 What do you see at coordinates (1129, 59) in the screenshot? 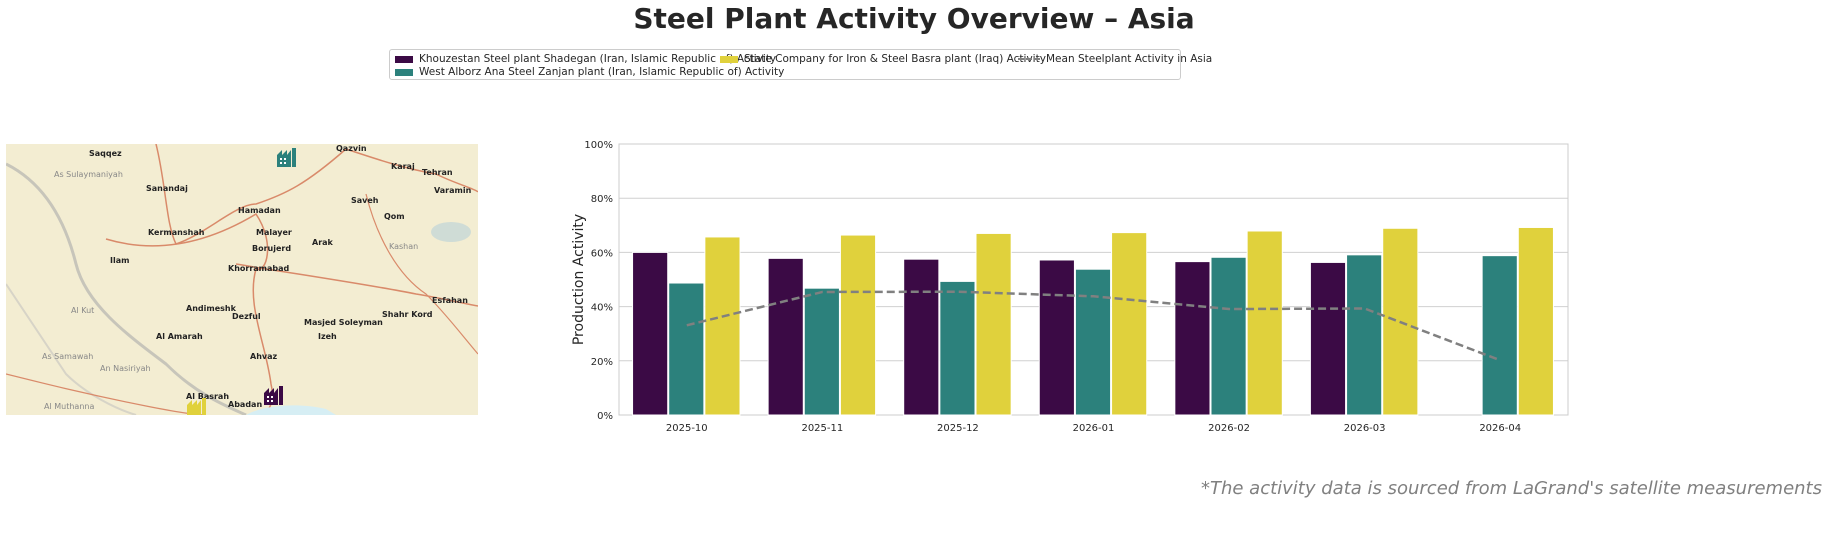
I see `legend-label: Mean Steelplant Activity in Asia` at bounding box center [1129, 59].